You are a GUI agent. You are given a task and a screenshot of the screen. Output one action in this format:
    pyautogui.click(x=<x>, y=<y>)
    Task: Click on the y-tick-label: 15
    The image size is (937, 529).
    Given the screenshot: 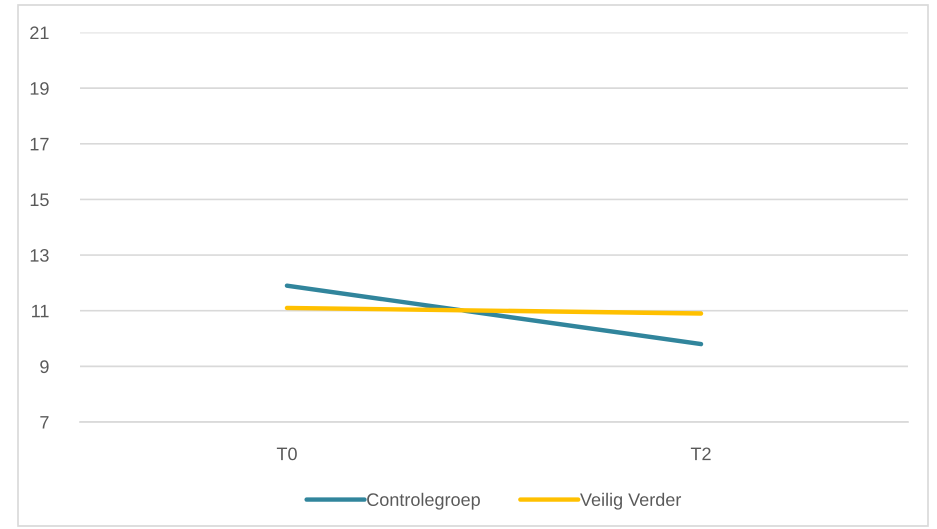 What is the action you would take?
    pyautogui.click(x=39, y=200)
    